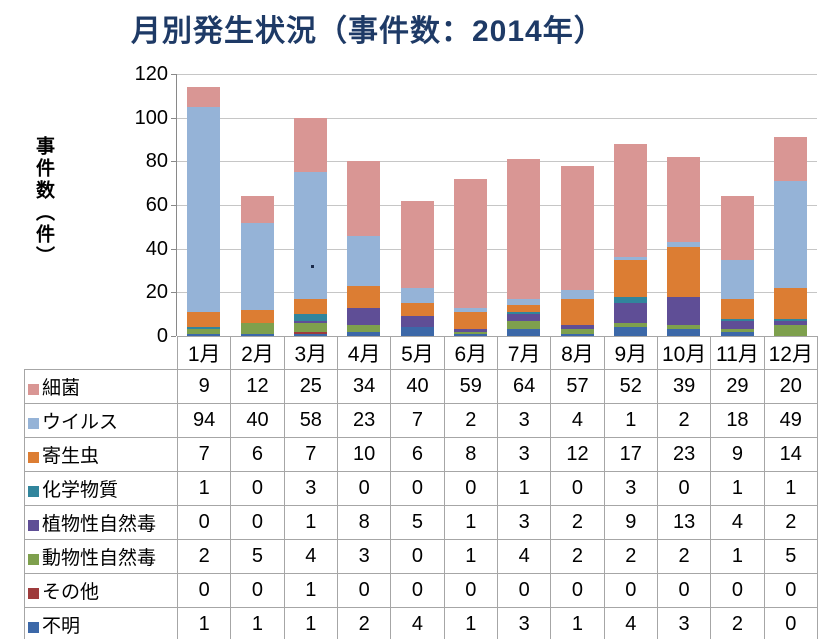 The width and height of the screenshot is (826, 639). Describe the element at coordinates (101, 522) in the screenshot. I see `legend-cell: 植物性自然毒` at that location.